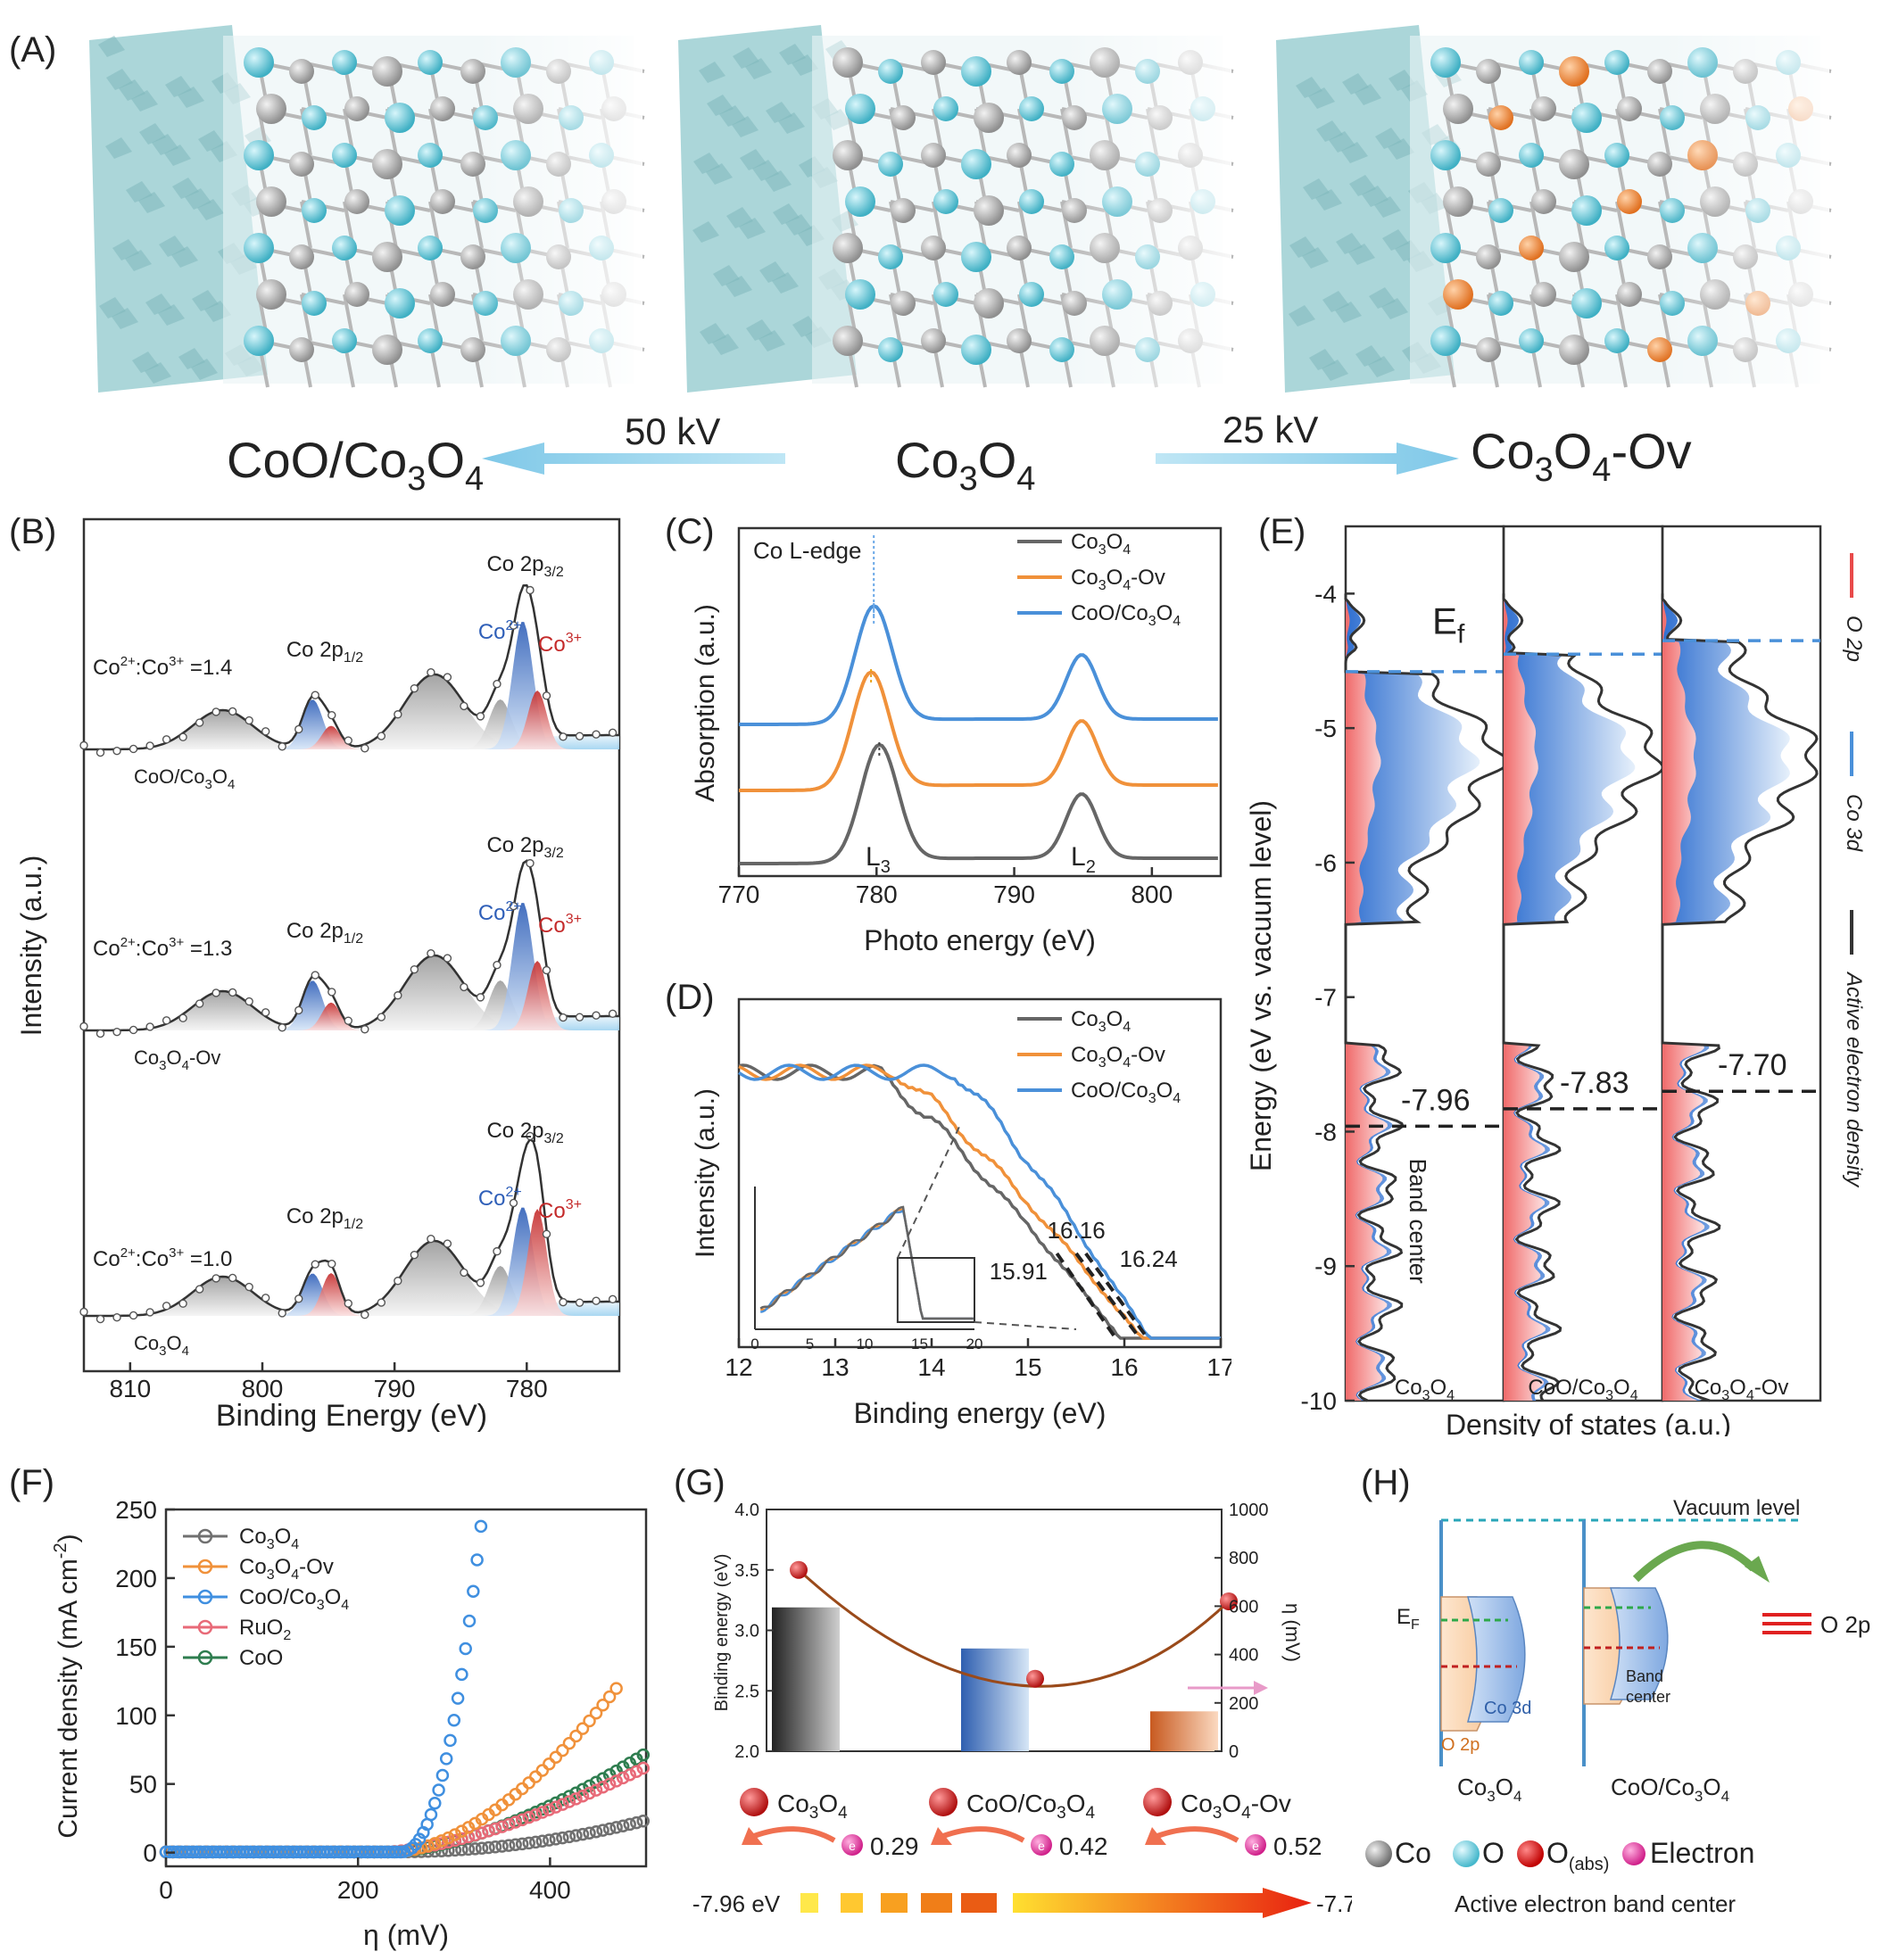 This screenshot has width=1890, height=1960. What do you see at coordinates (1157, 1802) in the screenshot?
I see `oabs-ball` at bounding box center [1157, 1802].